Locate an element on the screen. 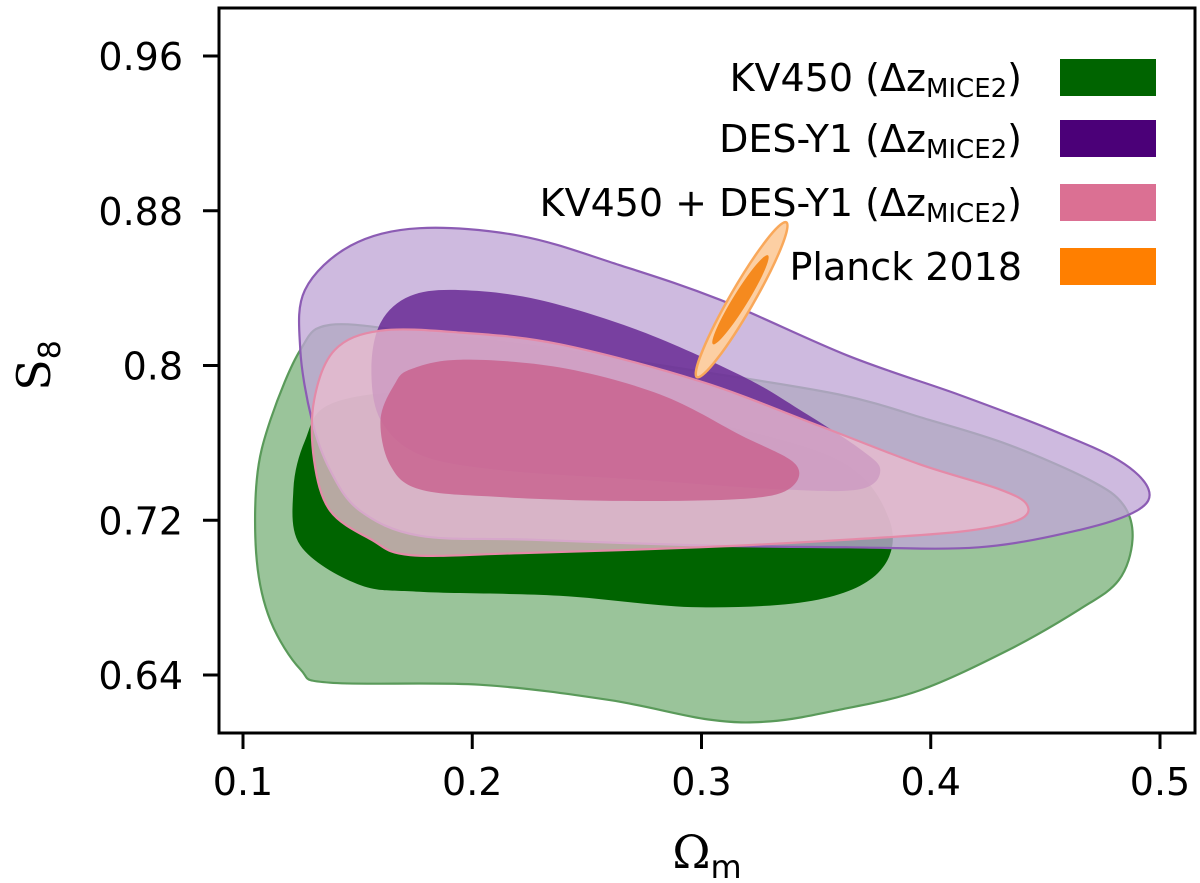 The height and width of the screenshot is (883, 1200). y-axis-label: S8 is located at coordinates (37, 365).